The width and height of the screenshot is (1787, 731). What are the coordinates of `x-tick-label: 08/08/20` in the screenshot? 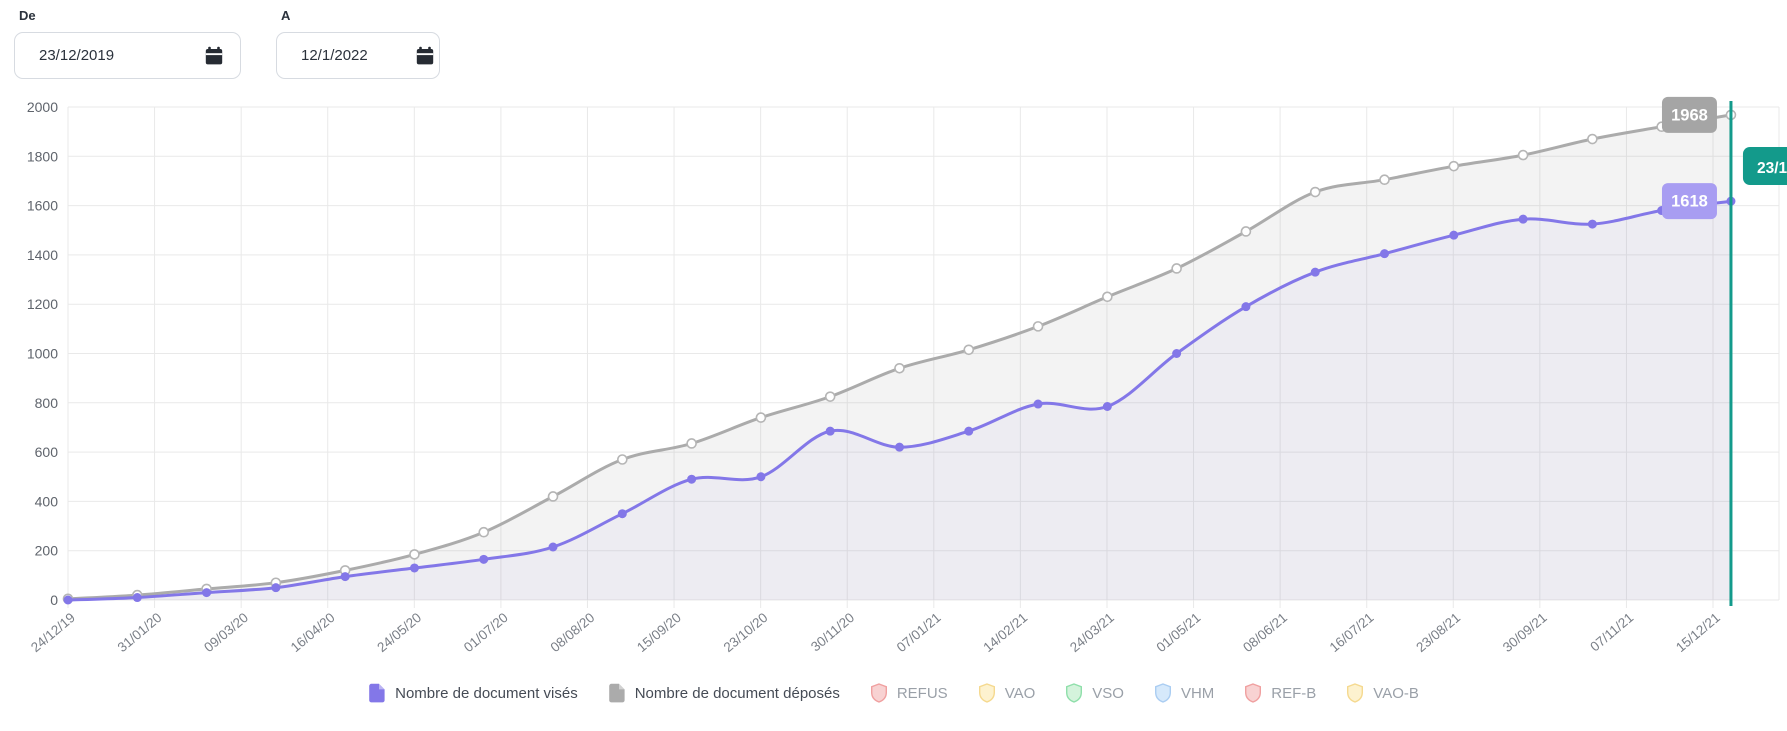 It's located at (573, 632).